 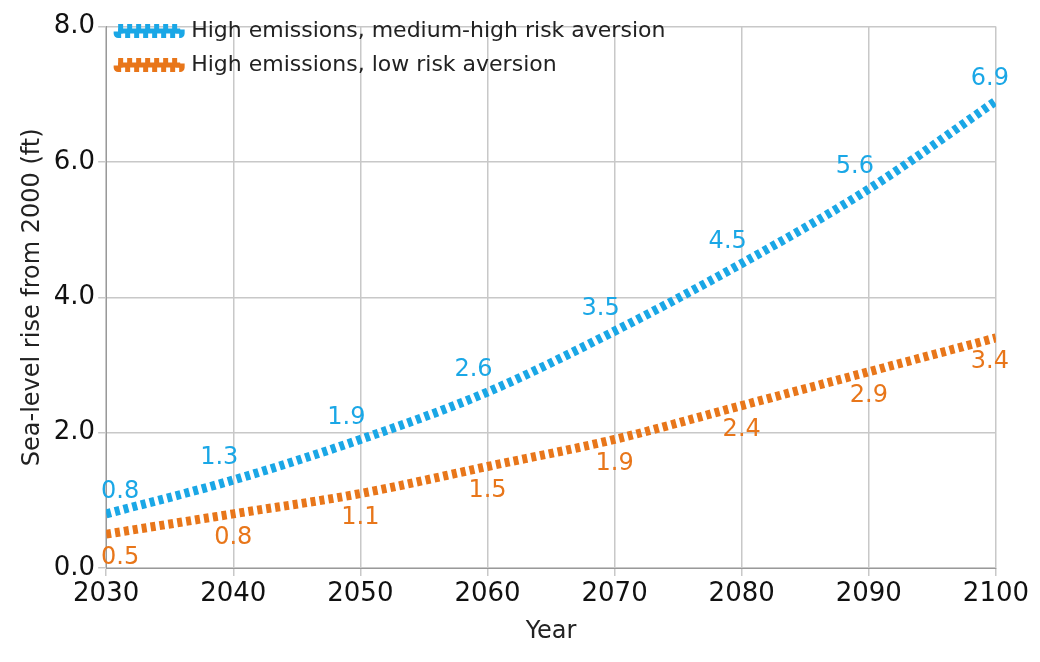 What do you see at coordinates (428, 29) in the screenshot?
I see `legend-label: High emissions, medium-high risk aversion` at bounding box center [428, 29].